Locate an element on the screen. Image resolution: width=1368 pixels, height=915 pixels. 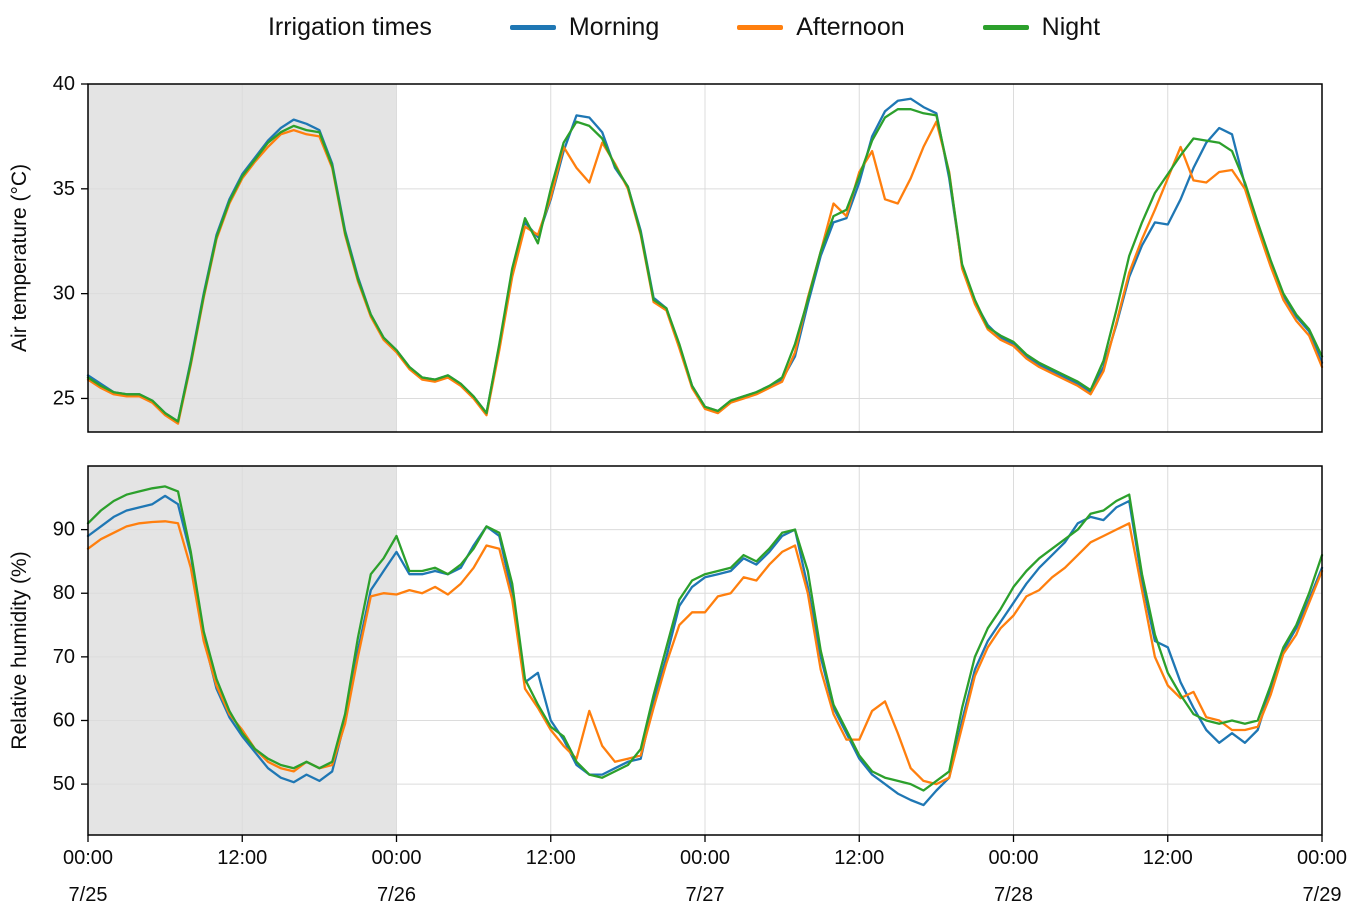
x-date-label: 7/29 is located at coordinates (1322, 895).